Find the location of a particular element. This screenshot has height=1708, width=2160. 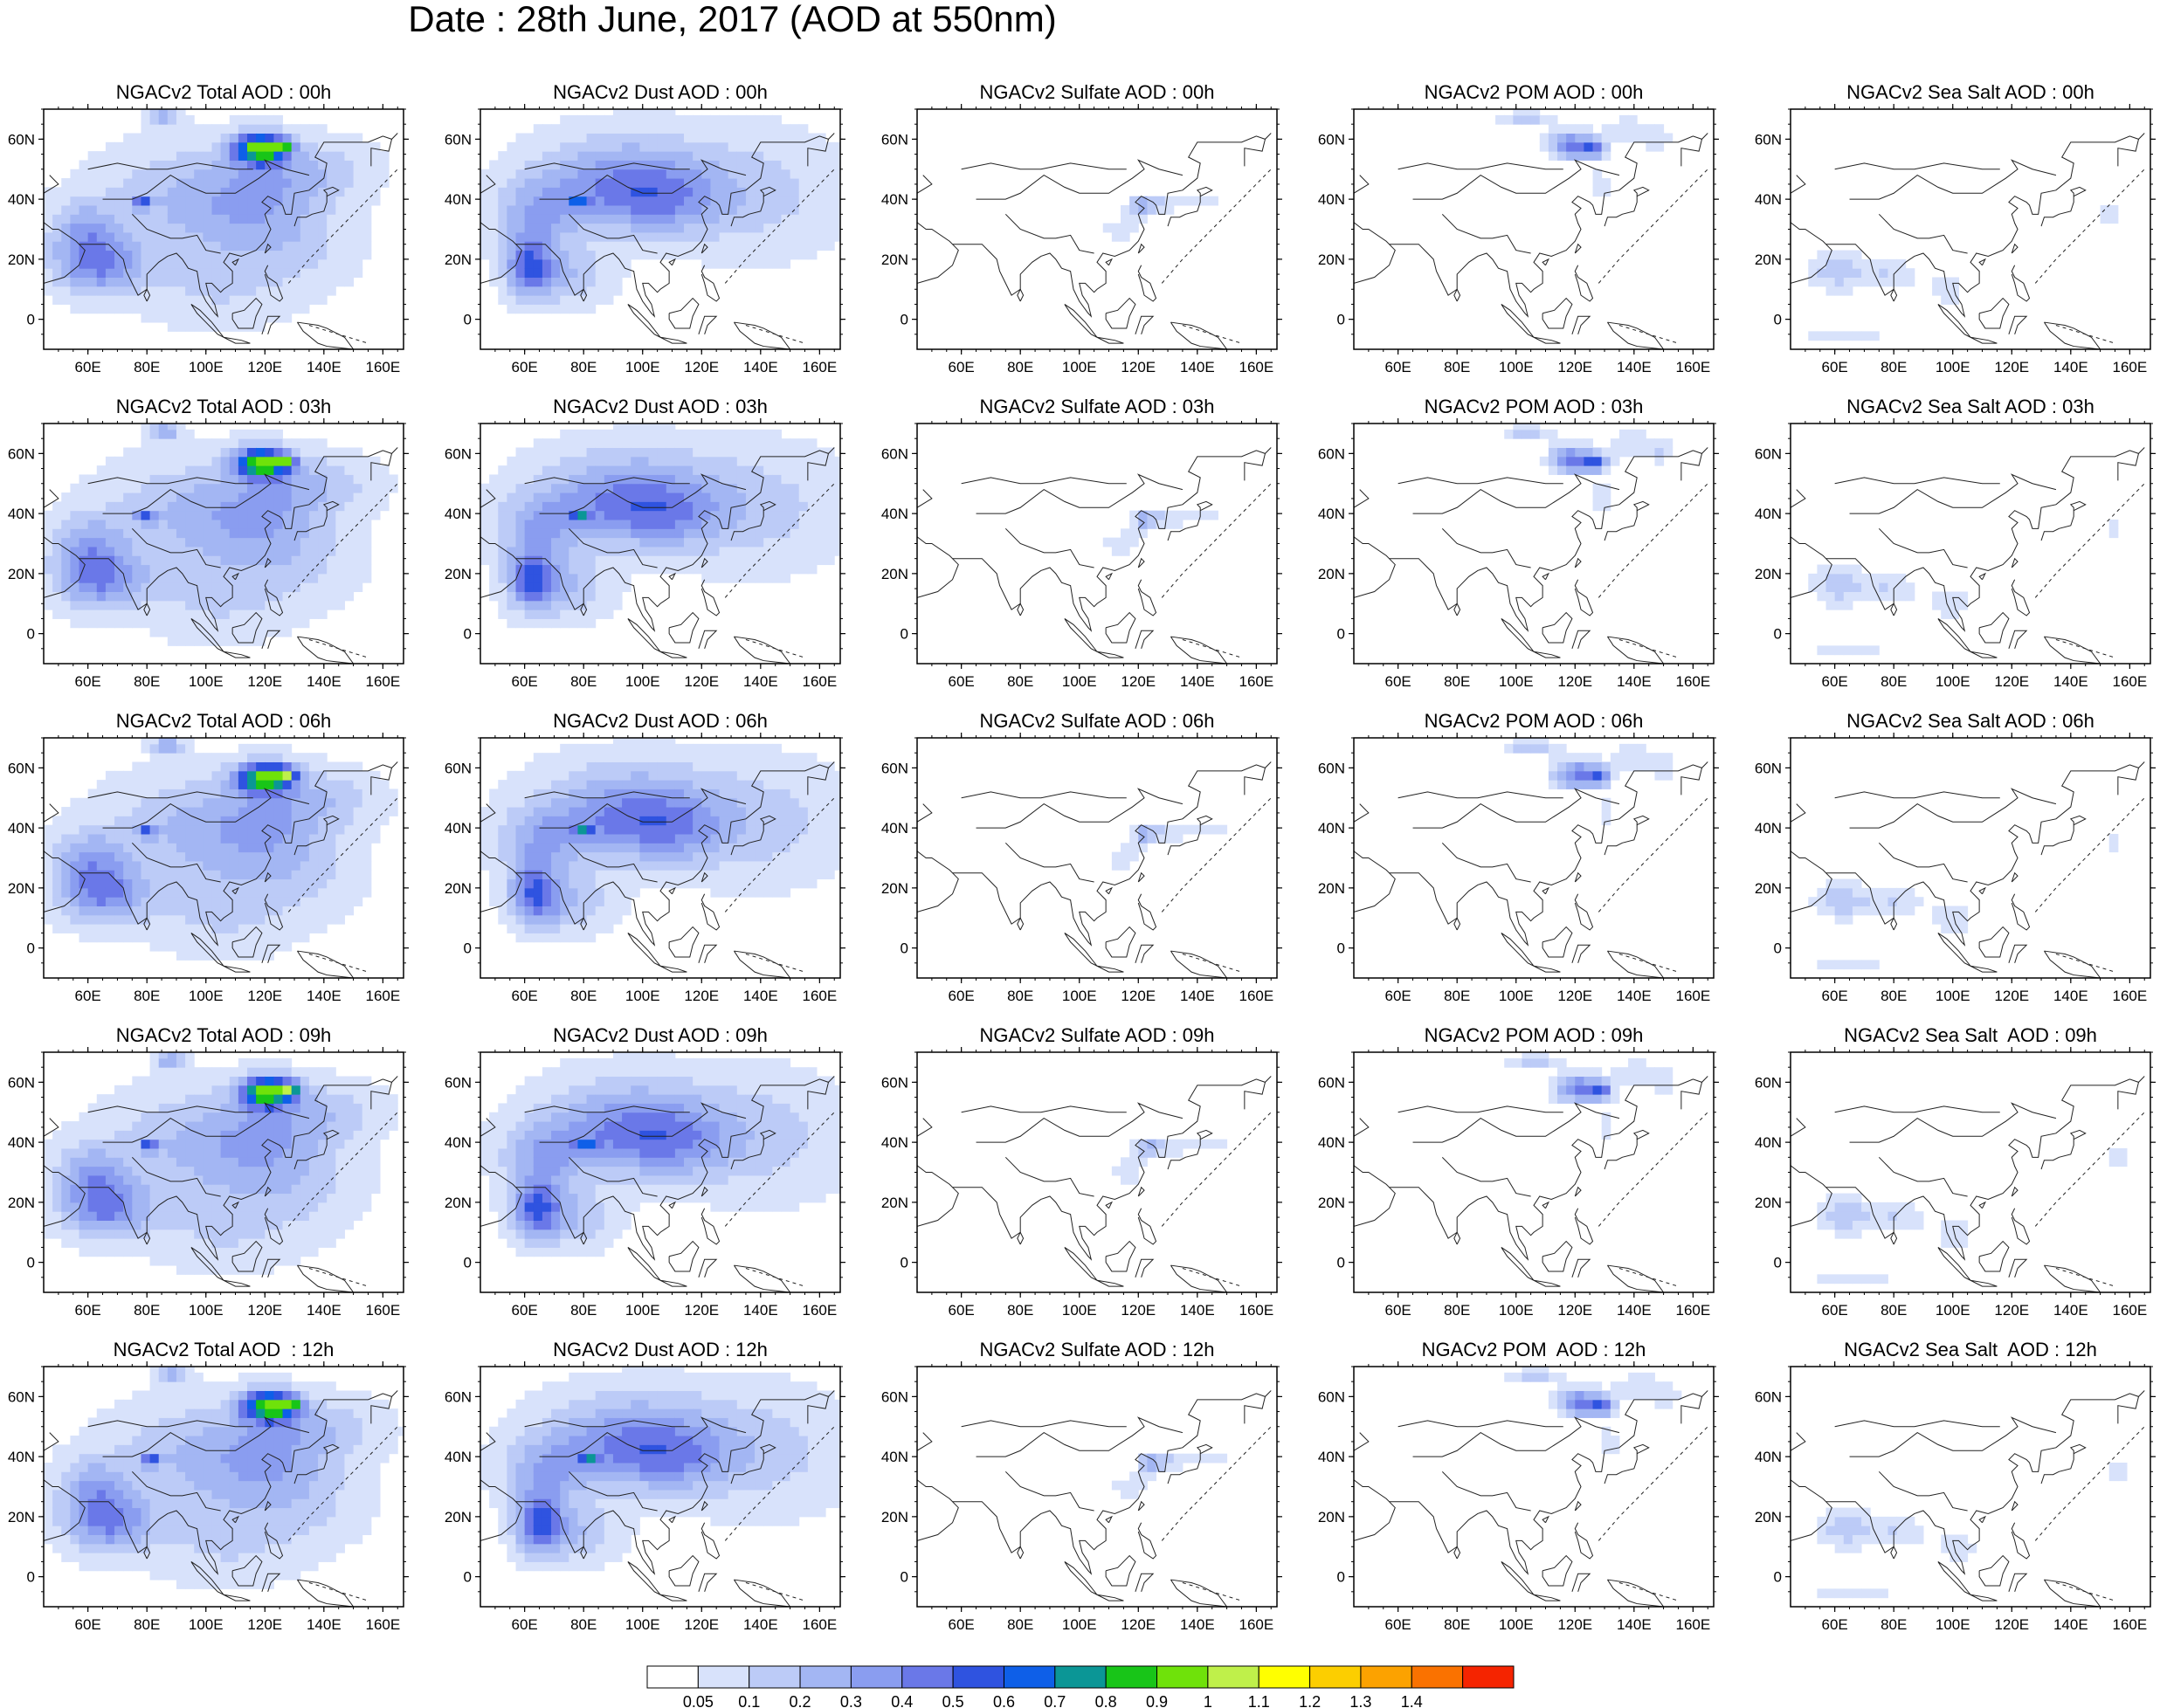

lat-tick-label: 60N is located at coordinates (459, 453).